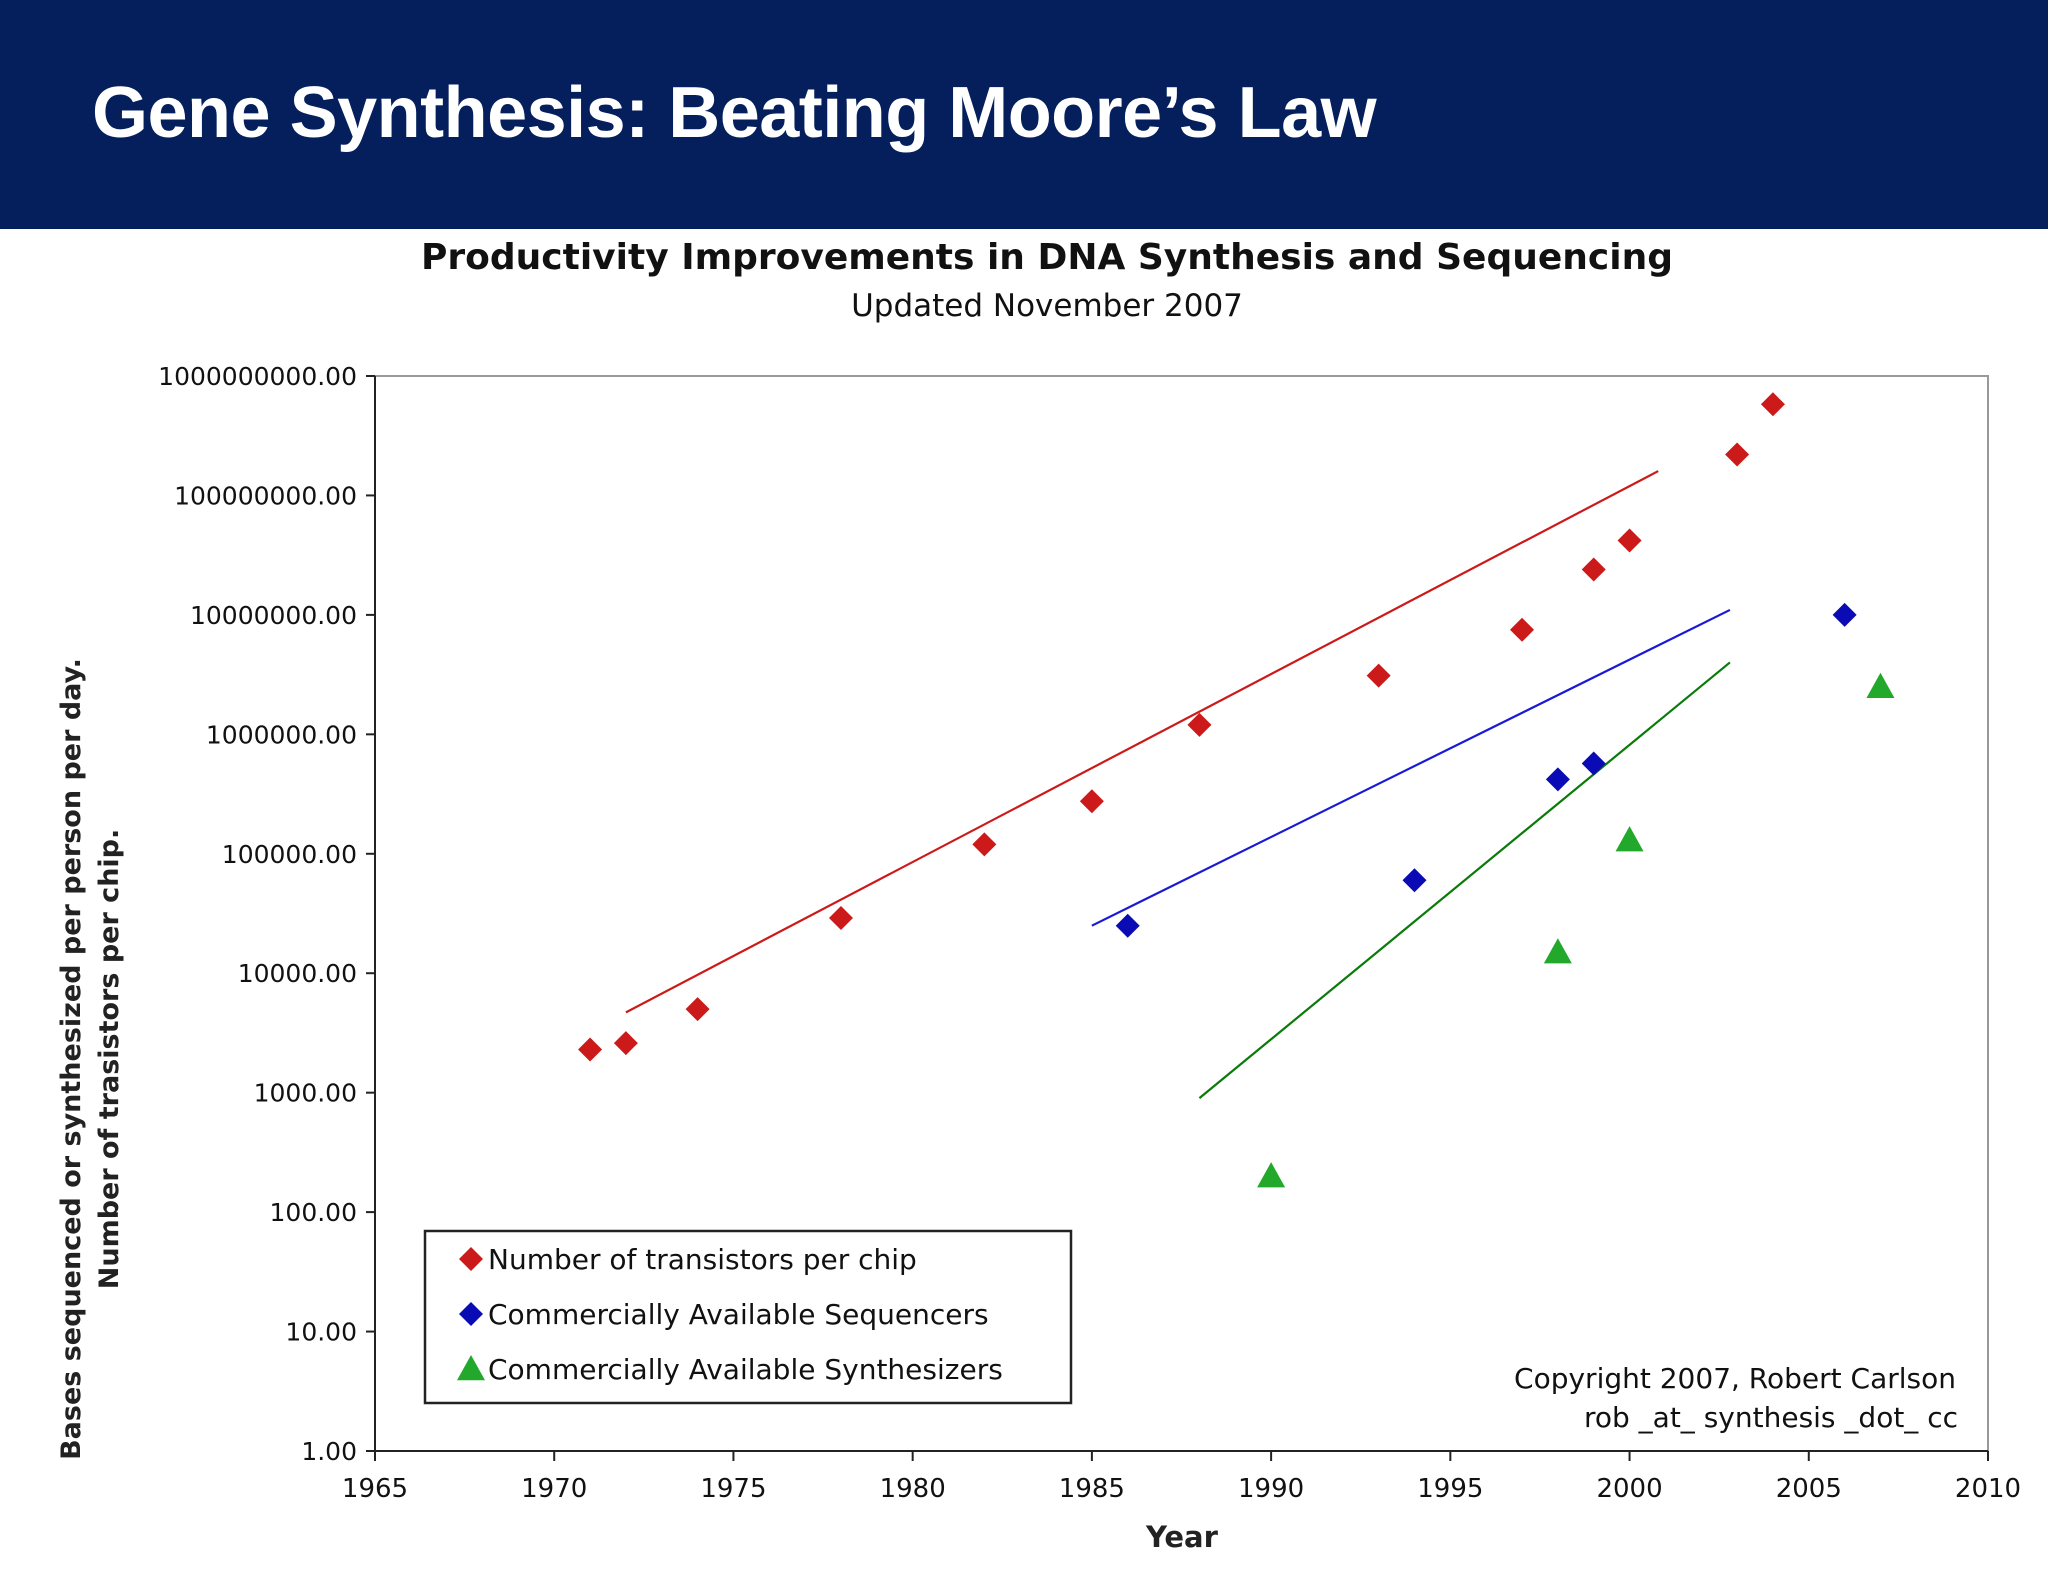 The width and height of the screenshot is (2048, 1582). What do you see at coordinates (1182, 1537) in the screenshot?
I see `x-axis-label: Year` at bounding box center [1182, 1537].